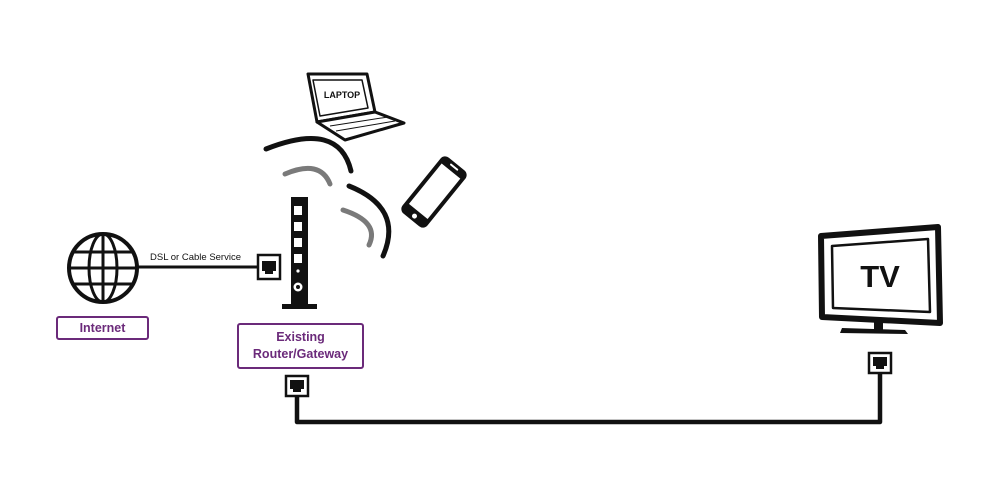 The image size is (1000, 500). What do you see at coordinates (300, 354) in the screenshot?
I see `router-label-line2: Router/Gateway` at bounding box center [300, 354].